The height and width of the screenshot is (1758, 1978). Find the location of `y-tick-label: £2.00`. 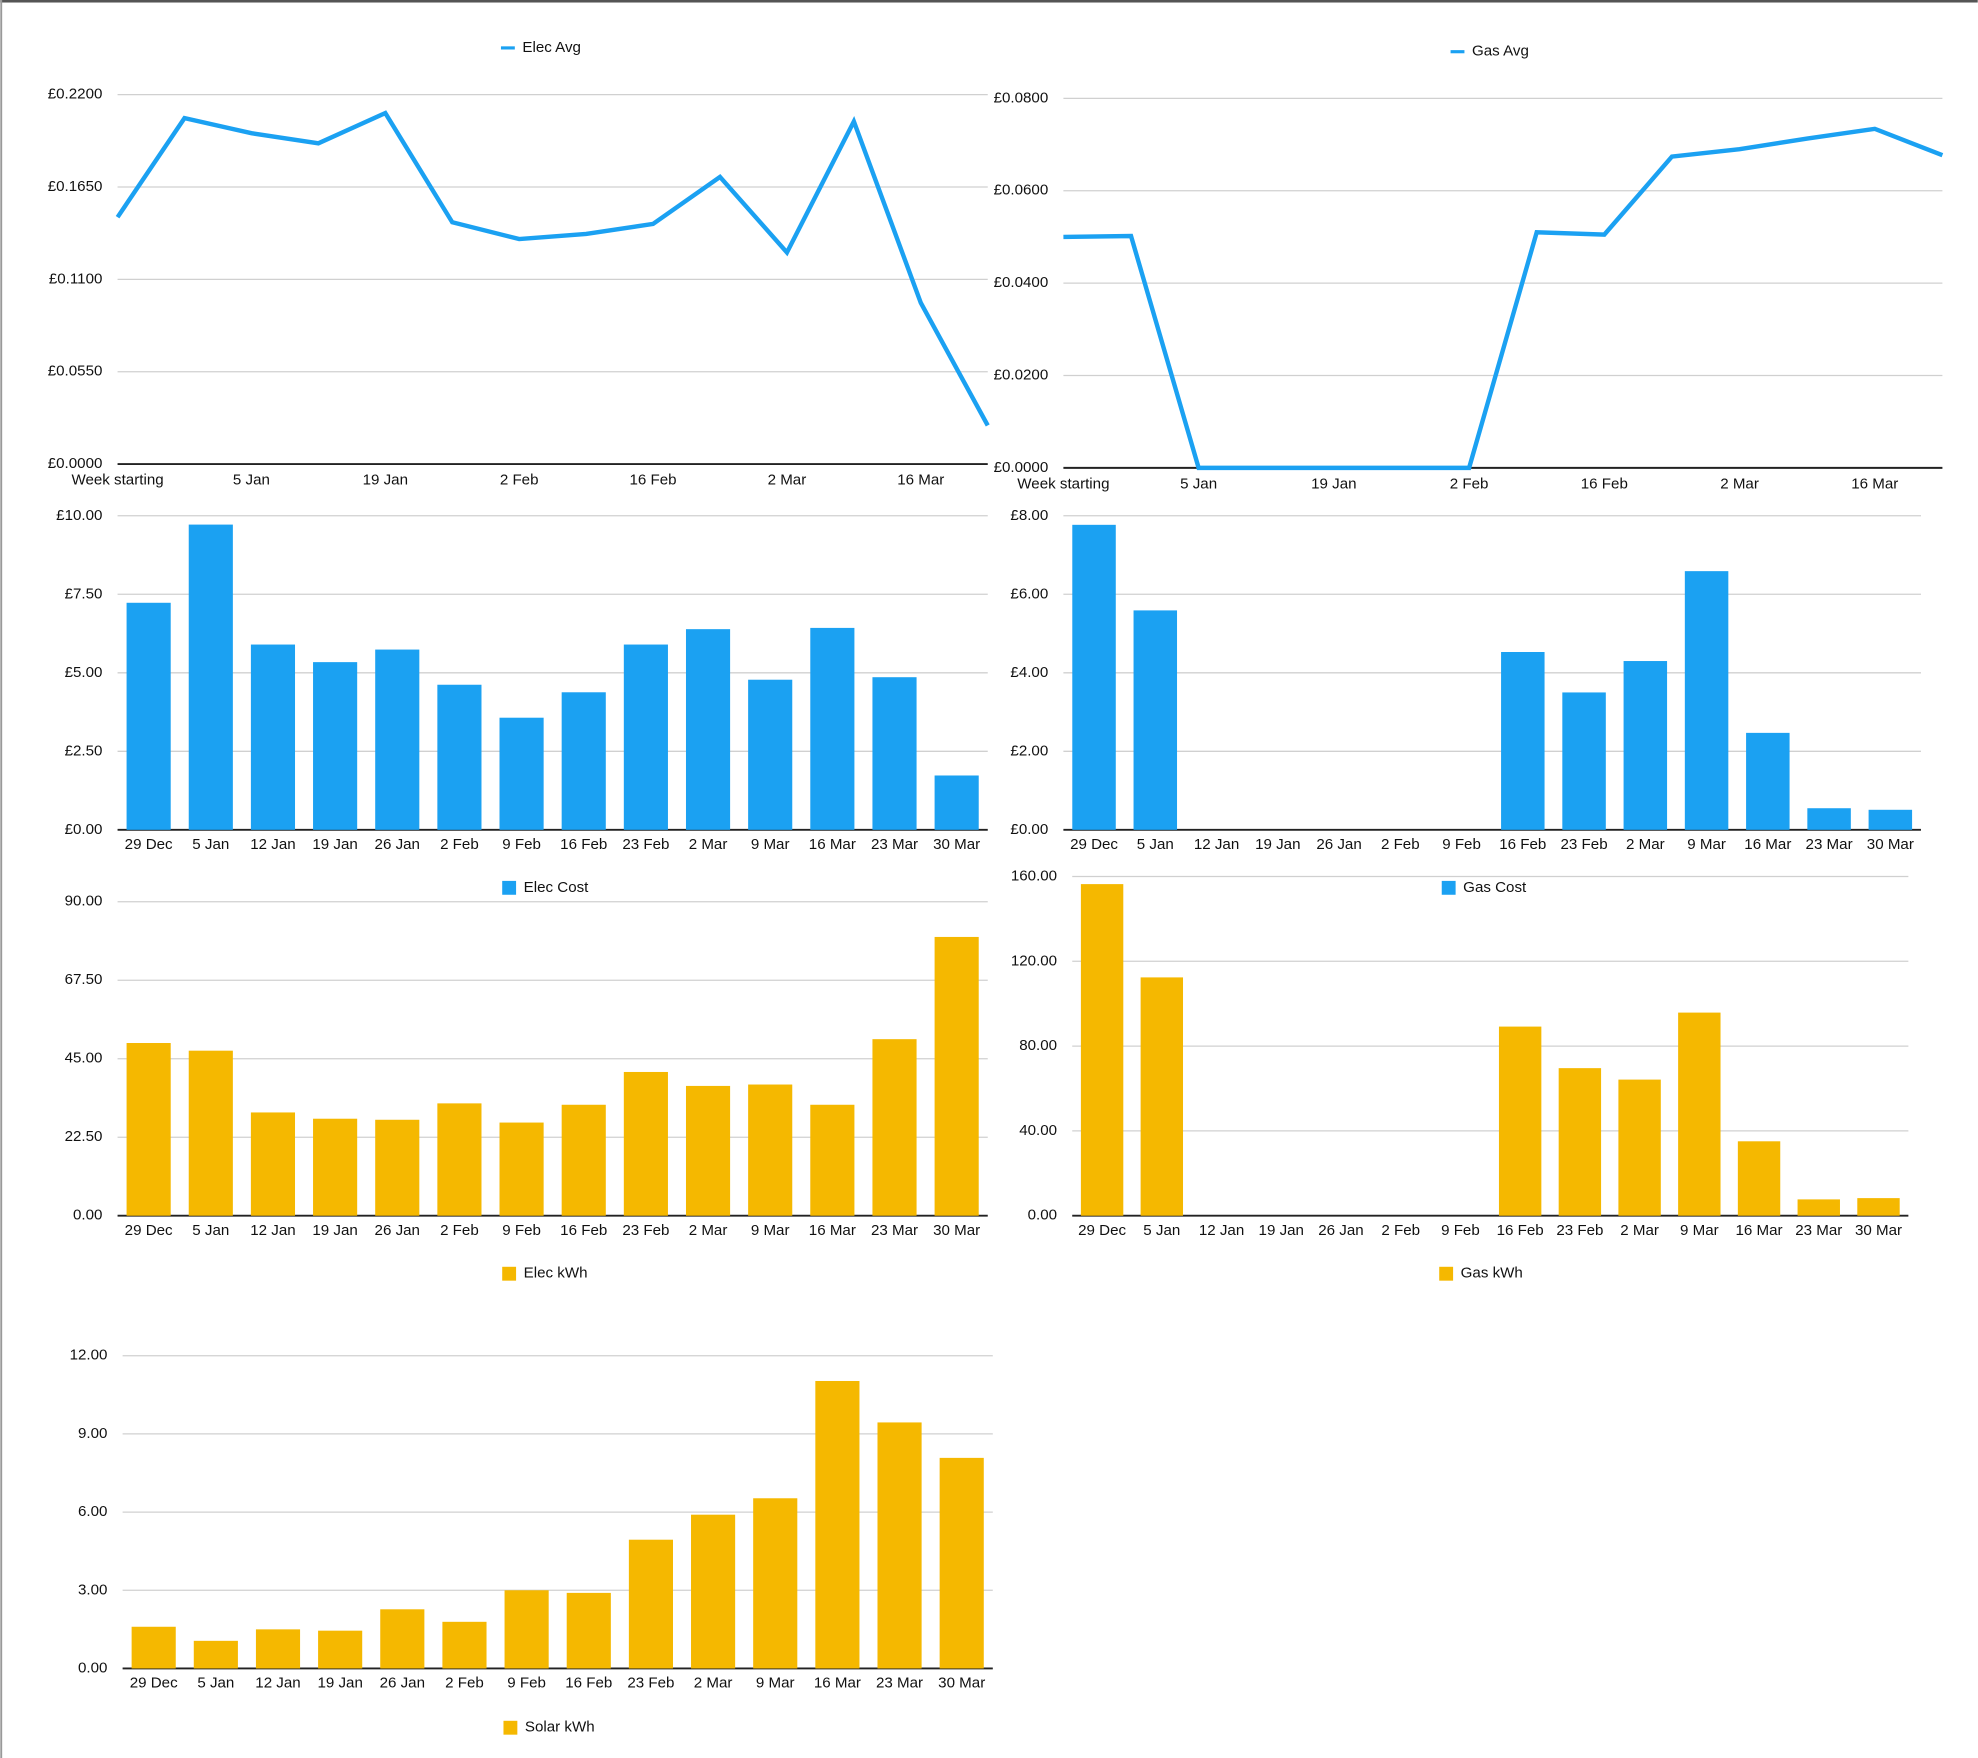

y-tick-label: £2.00 is located at coordinates (1029, 750).